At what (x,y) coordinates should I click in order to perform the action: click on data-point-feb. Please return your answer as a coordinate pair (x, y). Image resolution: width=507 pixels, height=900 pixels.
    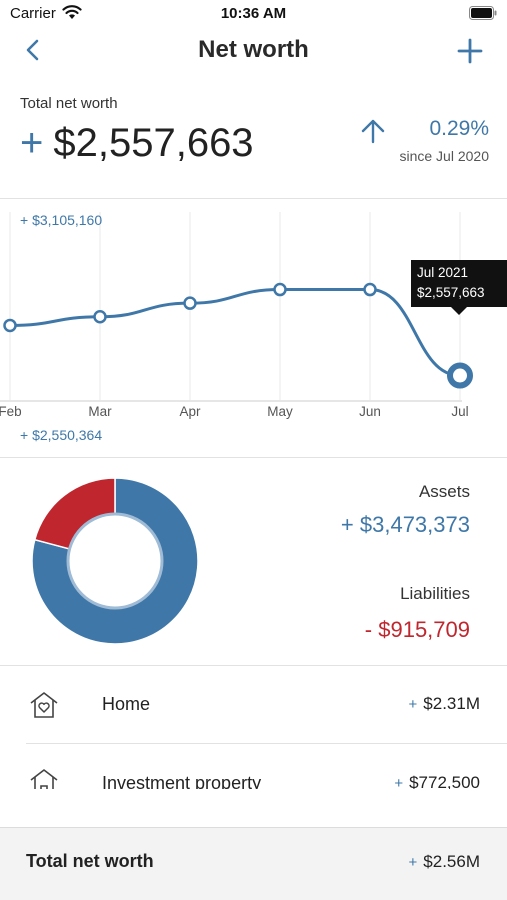
    Looking at the image, I should click on (10, 325).